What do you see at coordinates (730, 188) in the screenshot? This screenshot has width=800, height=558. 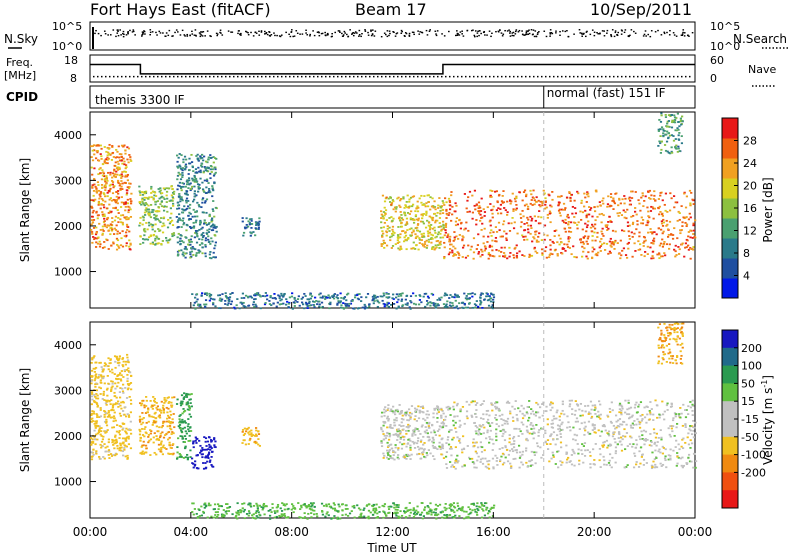 I see `power-colorbar-swatch` at bounding box center [730, 188].